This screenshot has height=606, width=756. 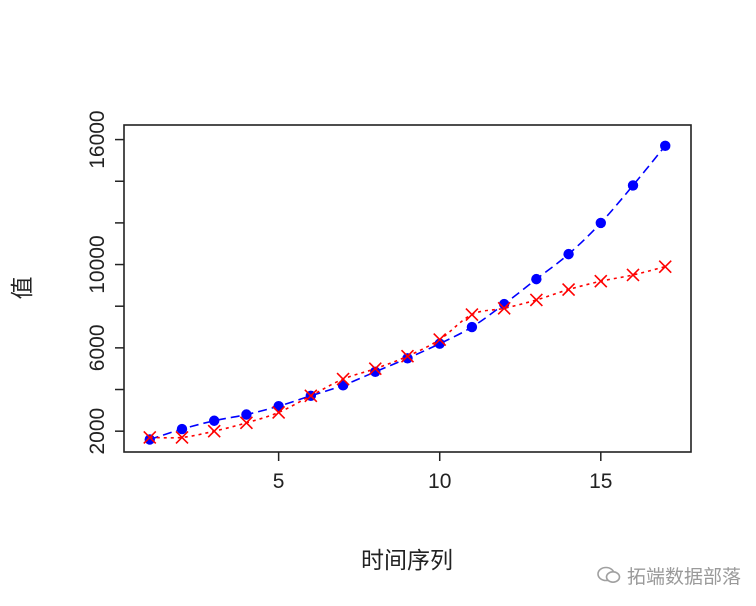 What do you see at coordinates (97, 264) in the screenshot?
I see `y-tick-label: 10000` at bounding box center [97, 264].